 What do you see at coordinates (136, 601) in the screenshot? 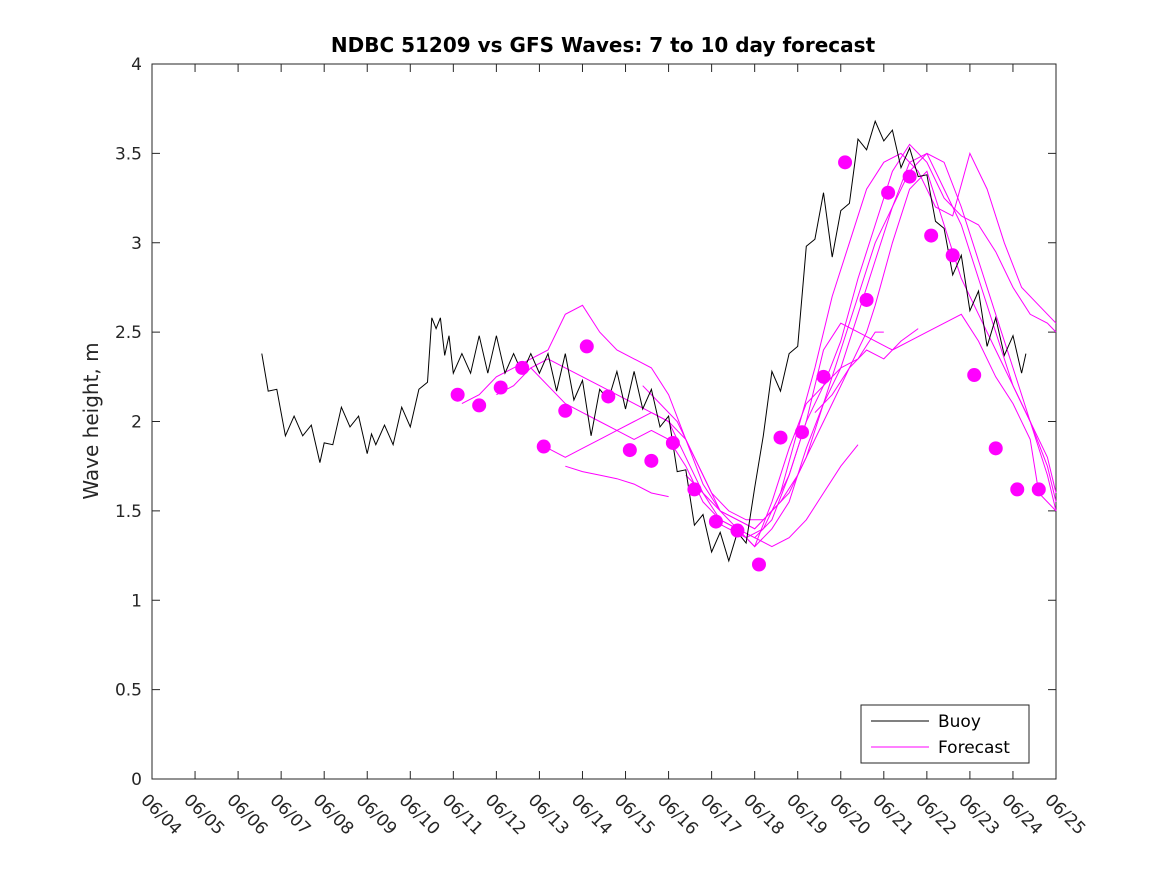
I see `y-tick-label: 1` at bounding box center [136, 601].